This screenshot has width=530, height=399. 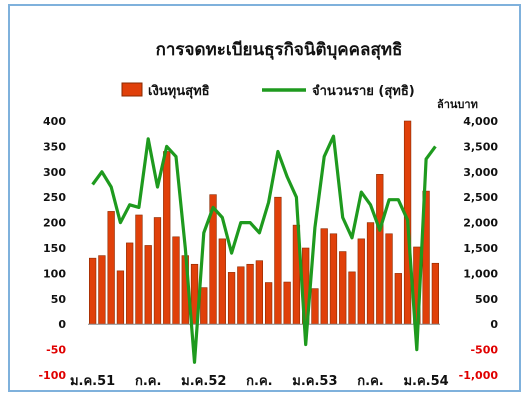 I want to click on x-tick-label: ม.ค.51, so click(x=92, y=381).